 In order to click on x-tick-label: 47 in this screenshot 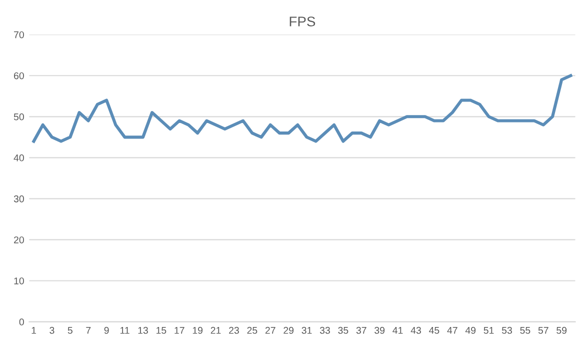, I will do `click(452, 330)`.